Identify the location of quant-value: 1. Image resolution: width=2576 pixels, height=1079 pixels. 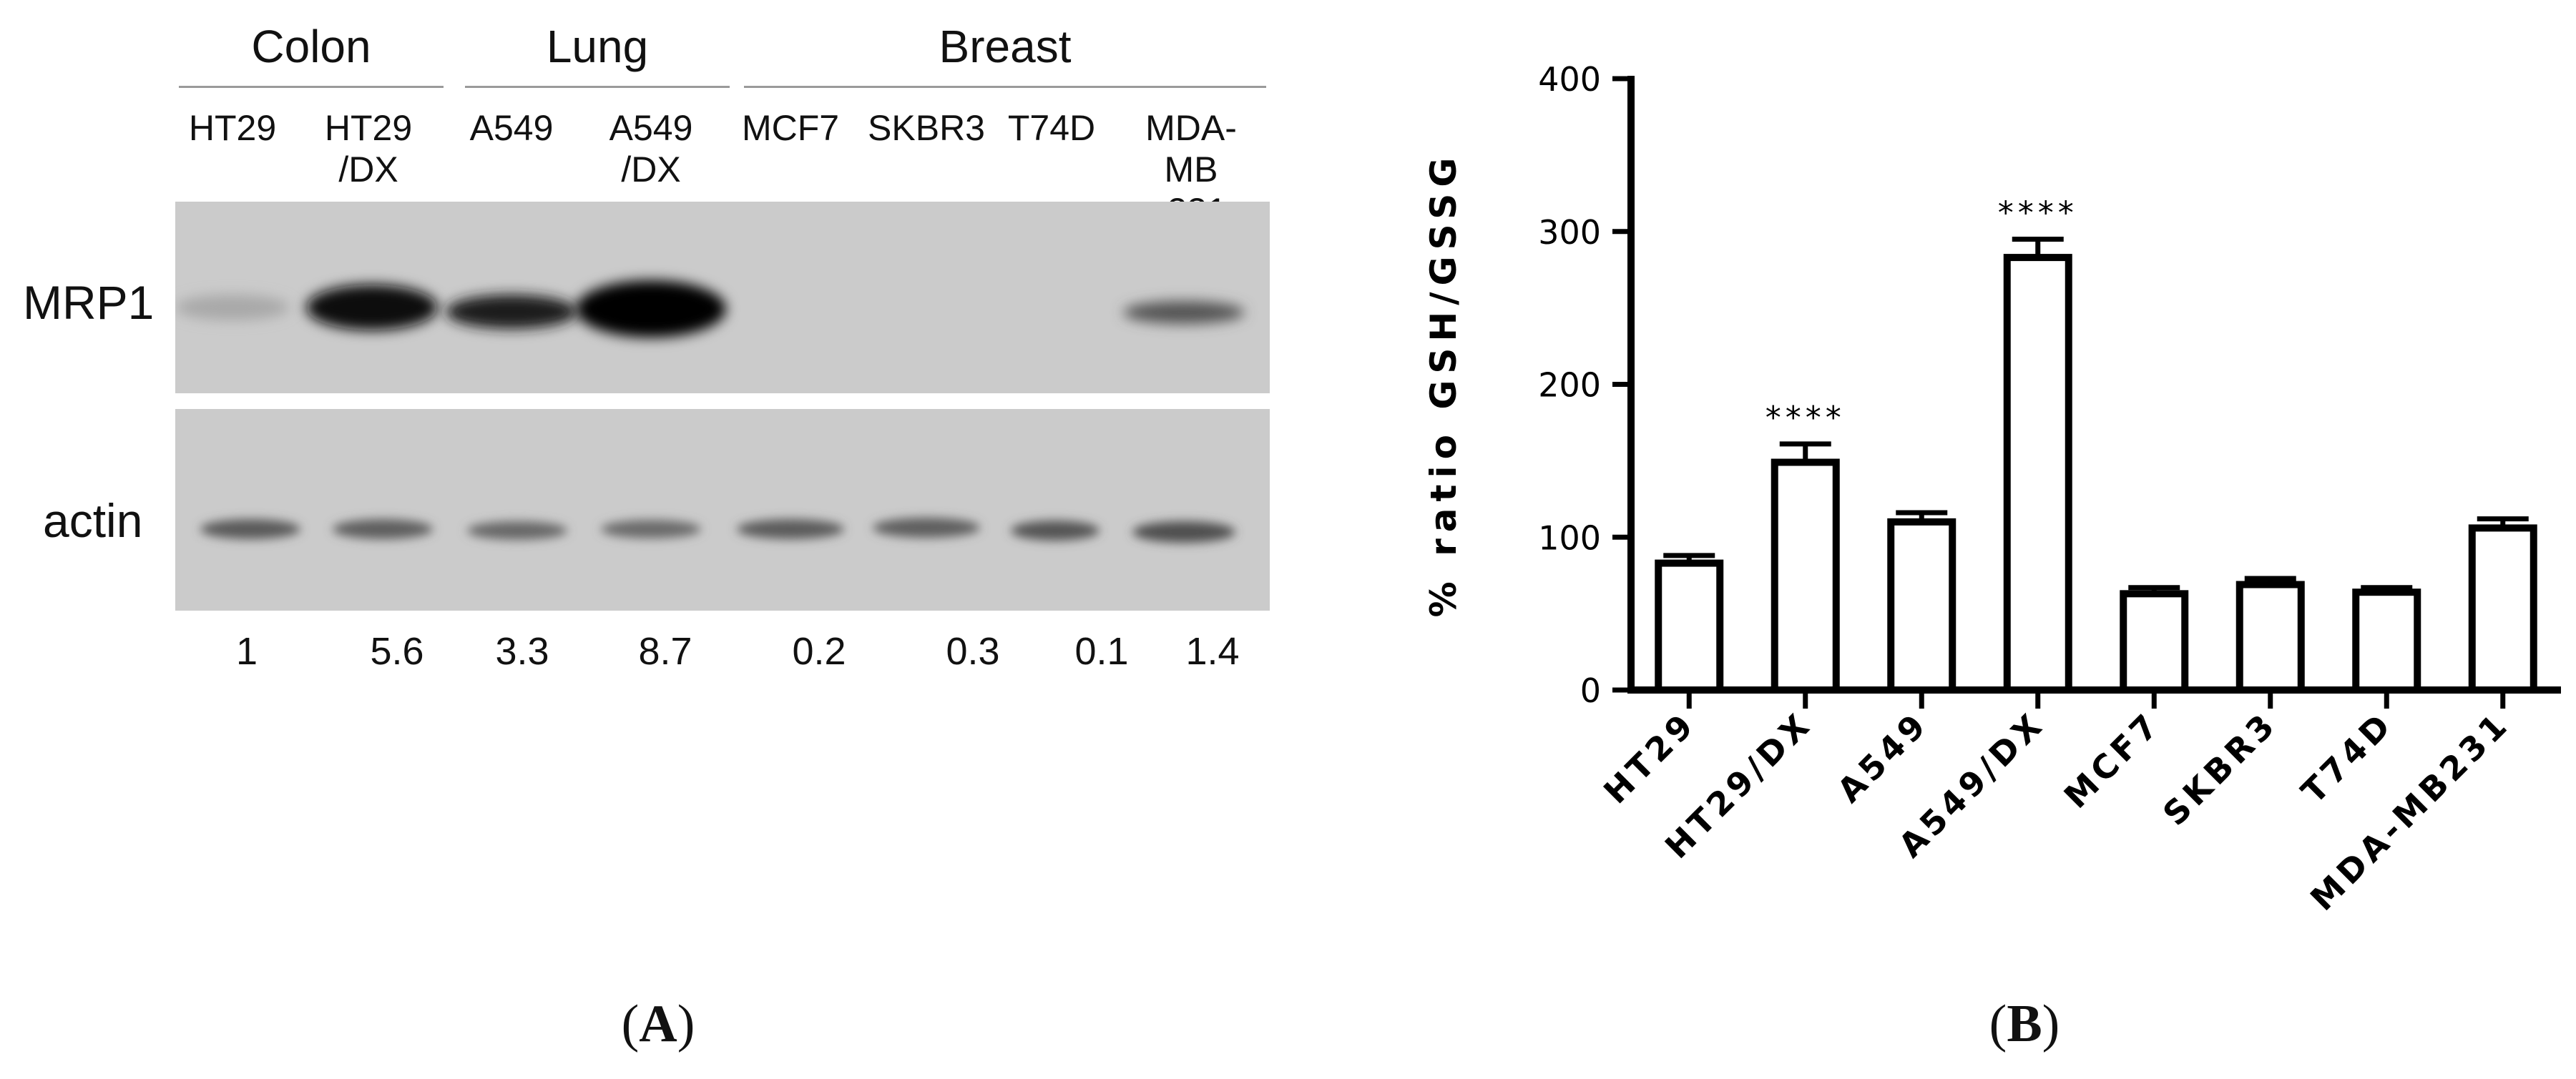
(246, 651).